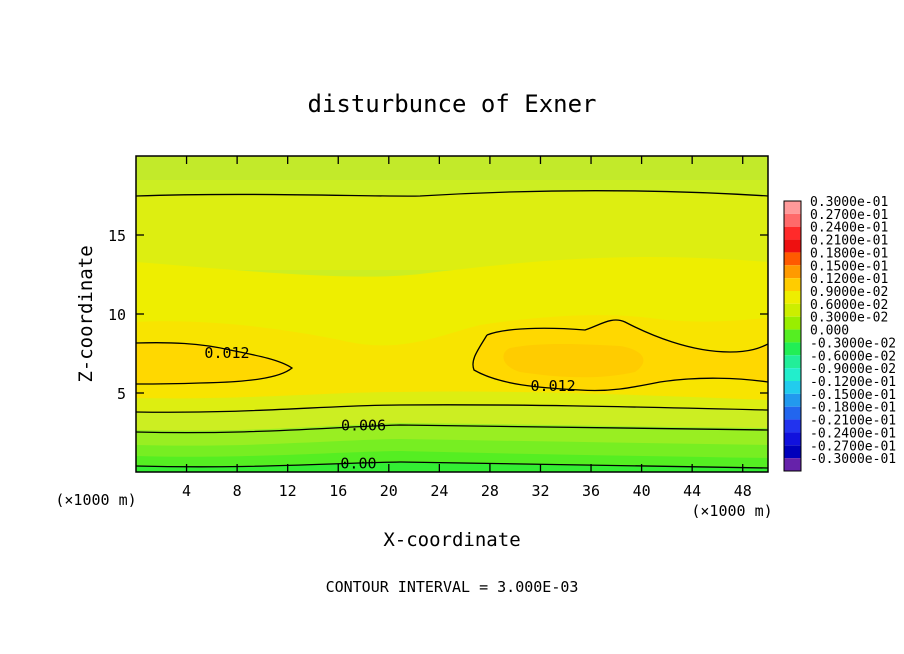 The height and width of the screenshot is (654, 904). I want to click on x-tick-label: 24, so click(439, 491).